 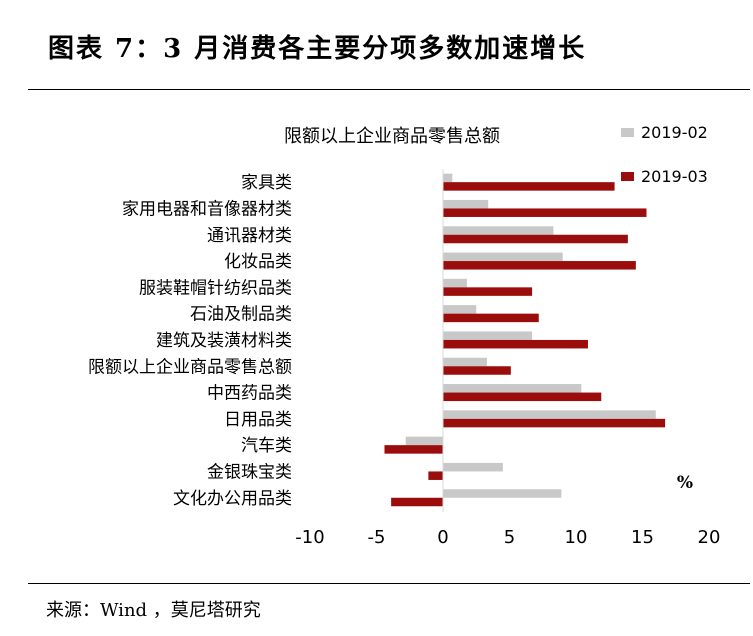 What do you see at coordinates (258, 420) in the screenshot?
I see `category-label: 日用品类` at bounding box center [258, 420].